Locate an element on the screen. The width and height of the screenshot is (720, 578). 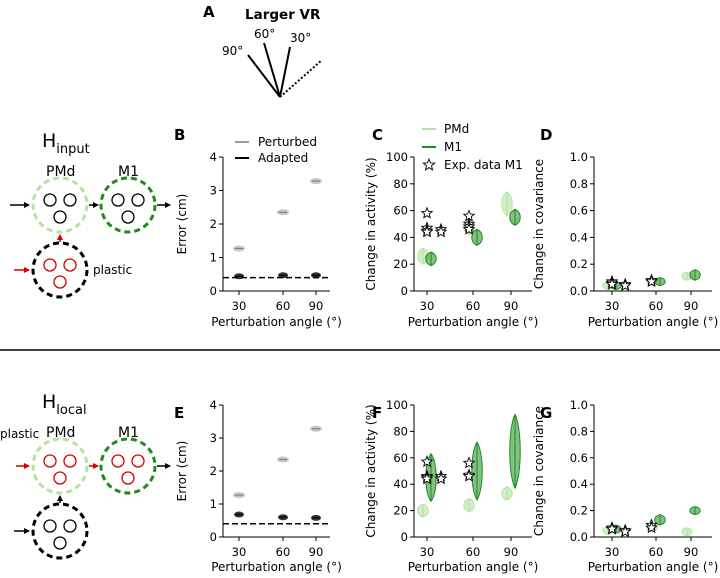
y-tick-label: 0.8 is located at coordinates (579, 431).